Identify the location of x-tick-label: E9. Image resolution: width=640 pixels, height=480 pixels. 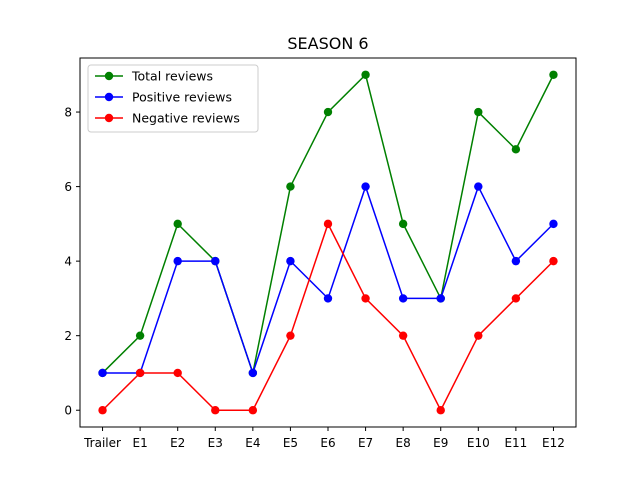
(440, 443).